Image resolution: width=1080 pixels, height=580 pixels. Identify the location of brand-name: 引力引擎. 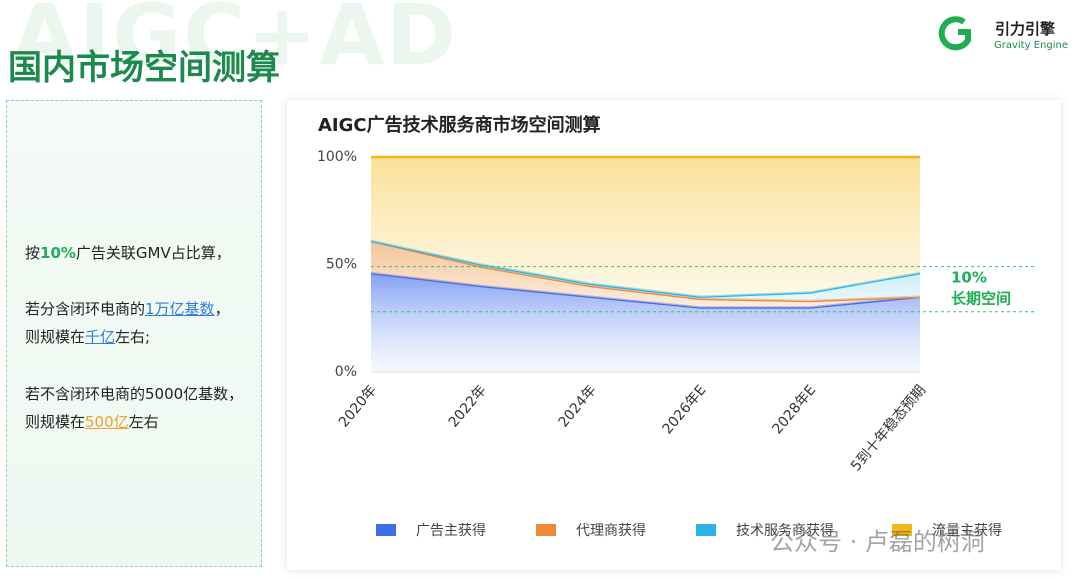
(1025, 29).